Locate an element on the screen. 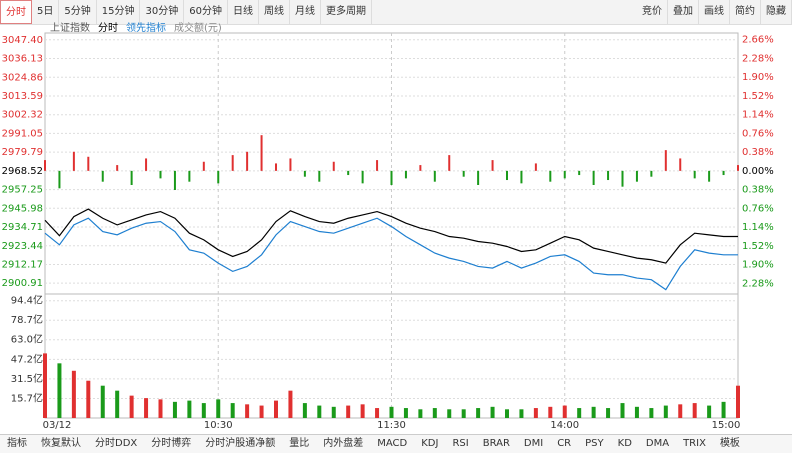 Image resolution: width=792 pixels, height=460 pixels. x-tick-label: 03/12 is located at coordinates (57, 425).